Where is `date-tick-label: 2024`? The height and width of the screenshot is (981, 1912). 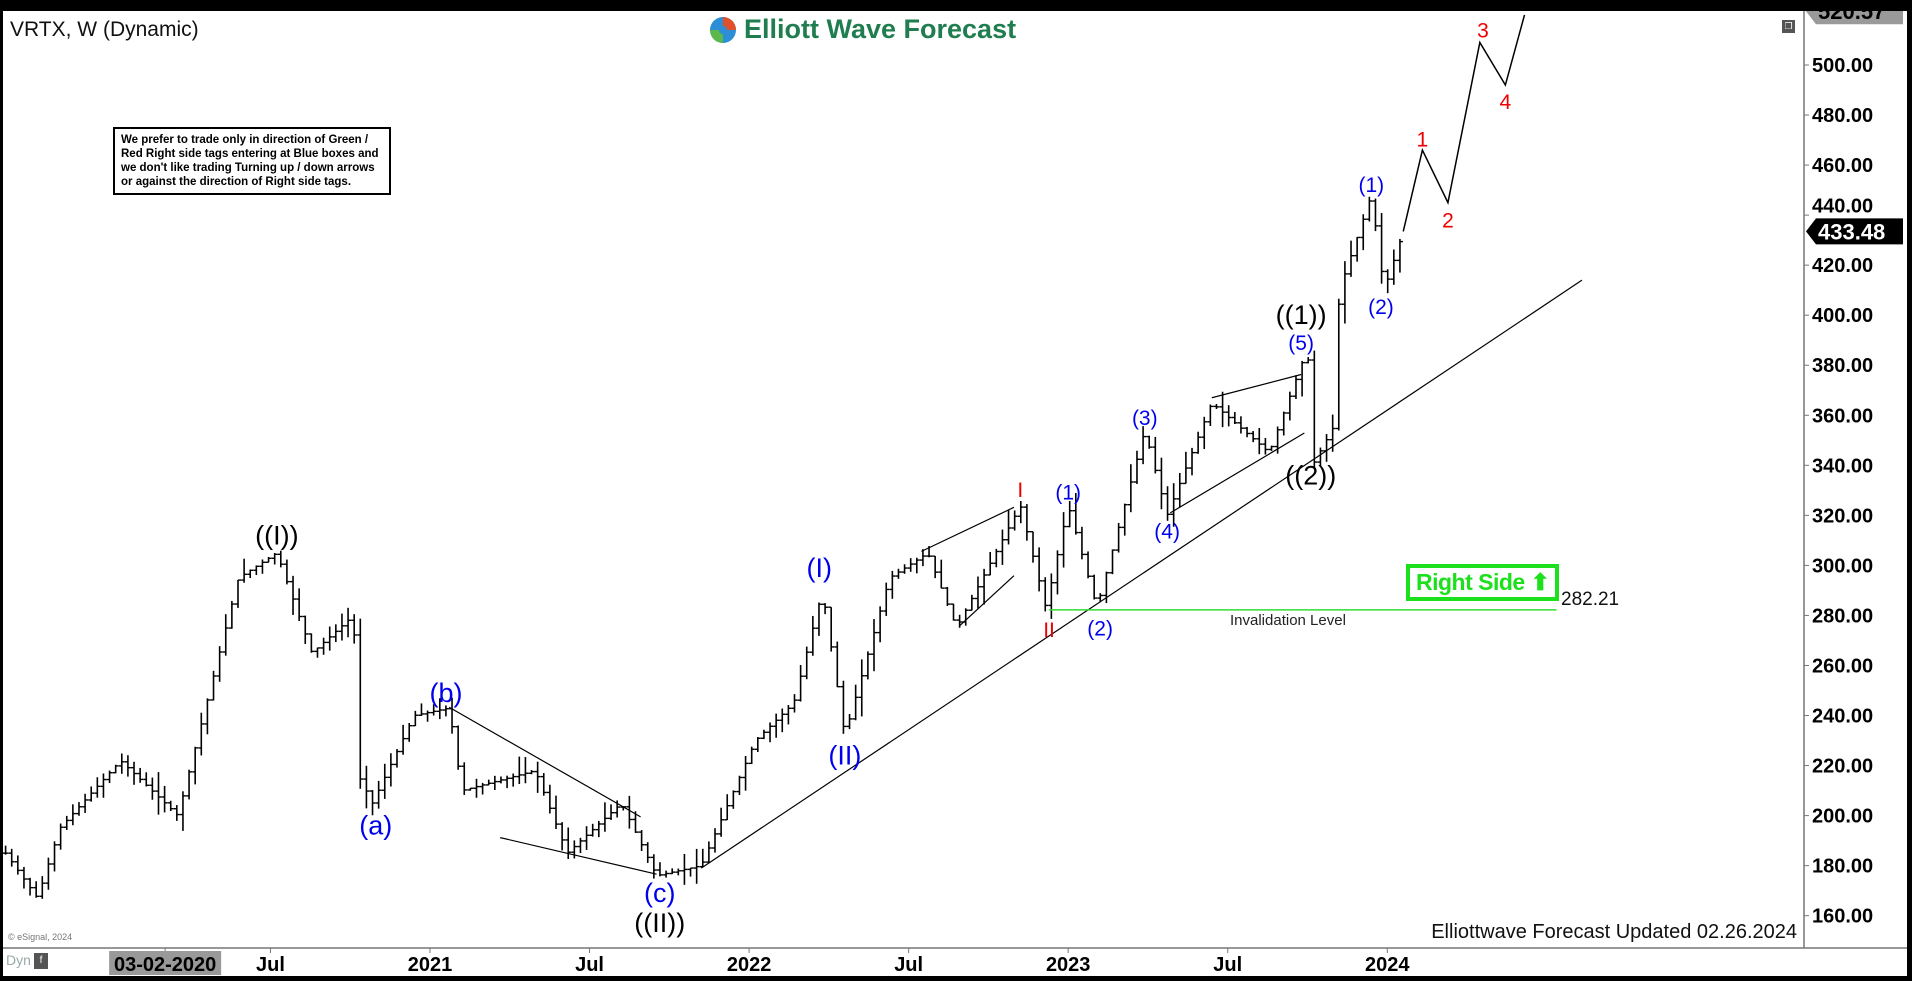 date-tick-label: 2024 is located at coordinates (1387, 965).